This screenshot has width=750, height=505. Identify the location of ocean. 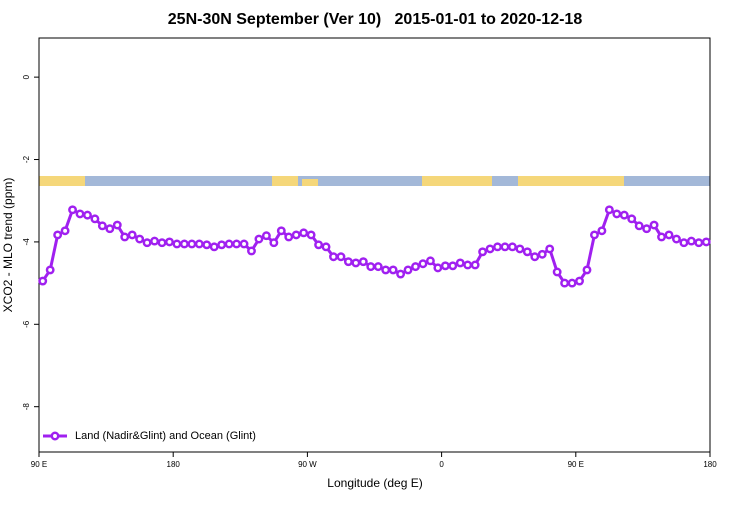
(374, 181).